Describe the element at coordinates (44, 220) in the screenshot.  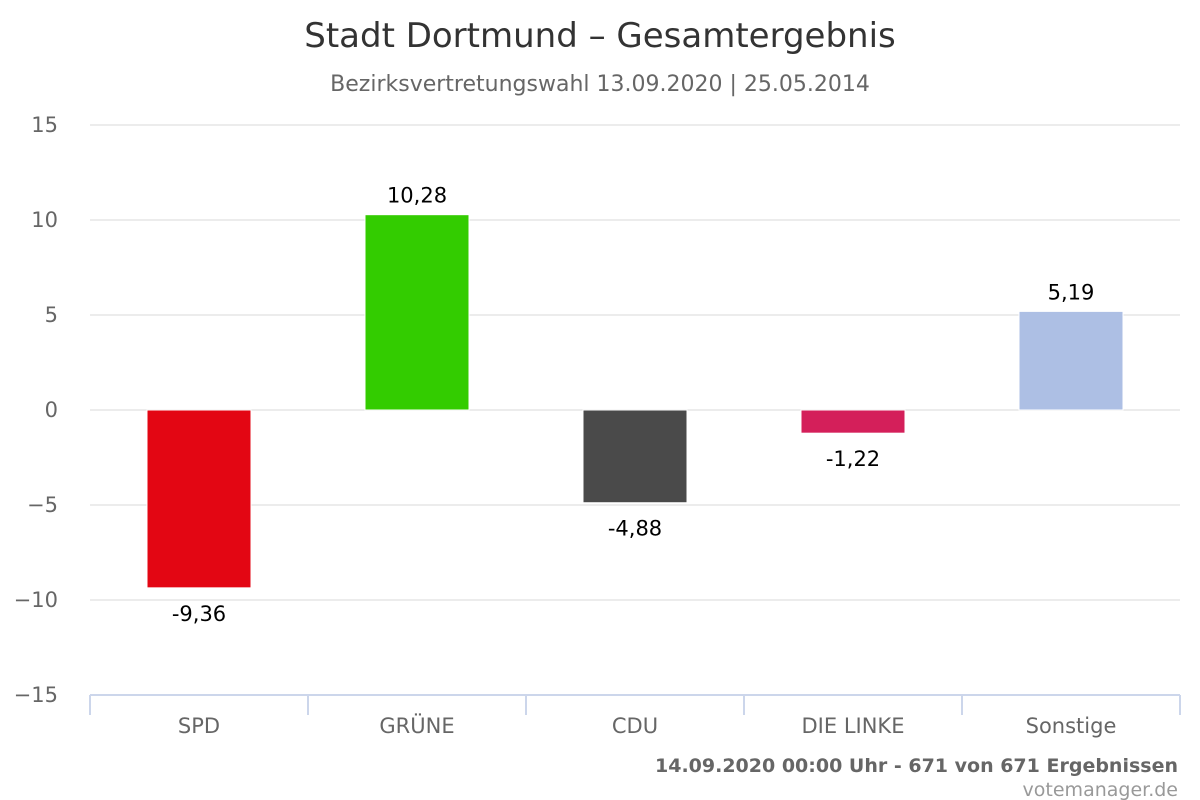
I see `y-tick-label: 10` at that location.